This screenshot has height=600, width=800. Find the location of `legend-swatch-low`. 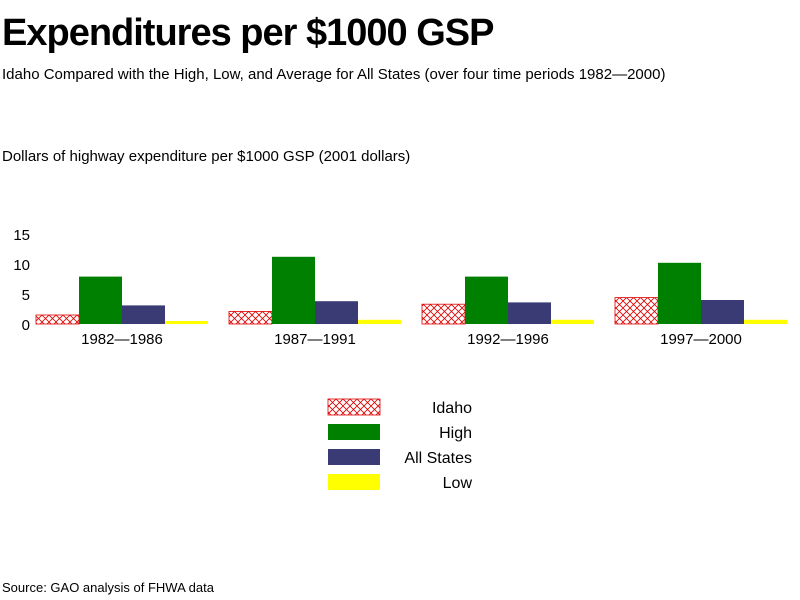

legend-swatch-low is located at coordinates (354, 482).